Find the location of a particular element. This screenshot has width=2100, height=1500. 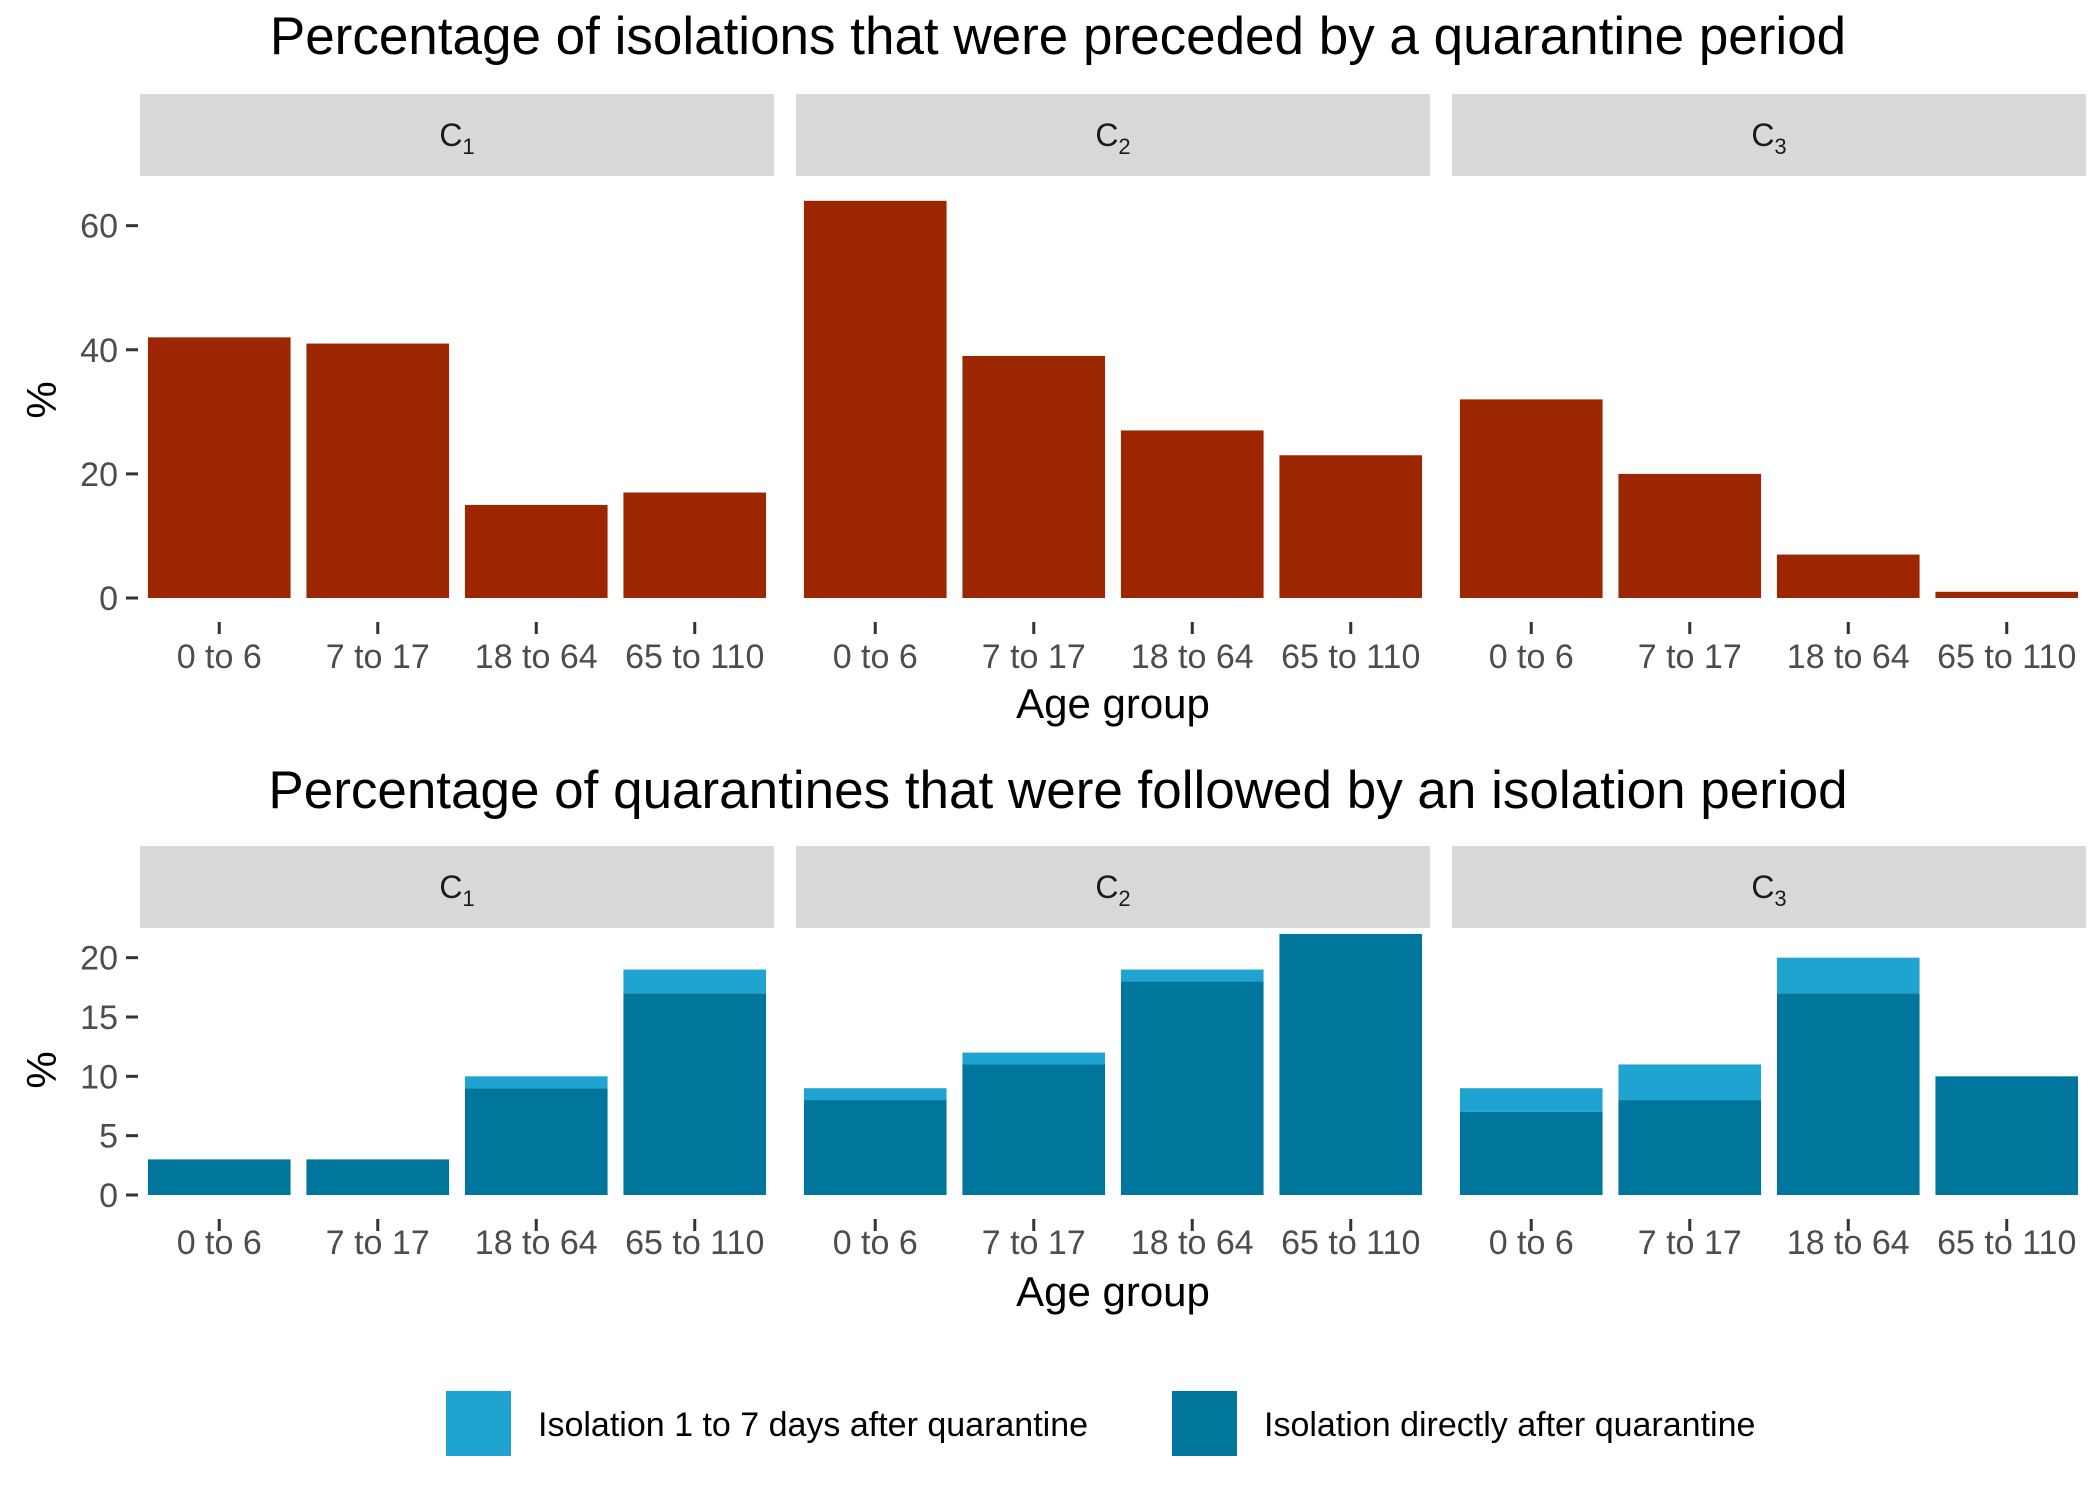

y-tick-label: 40 is located at coordinates (99, 351).